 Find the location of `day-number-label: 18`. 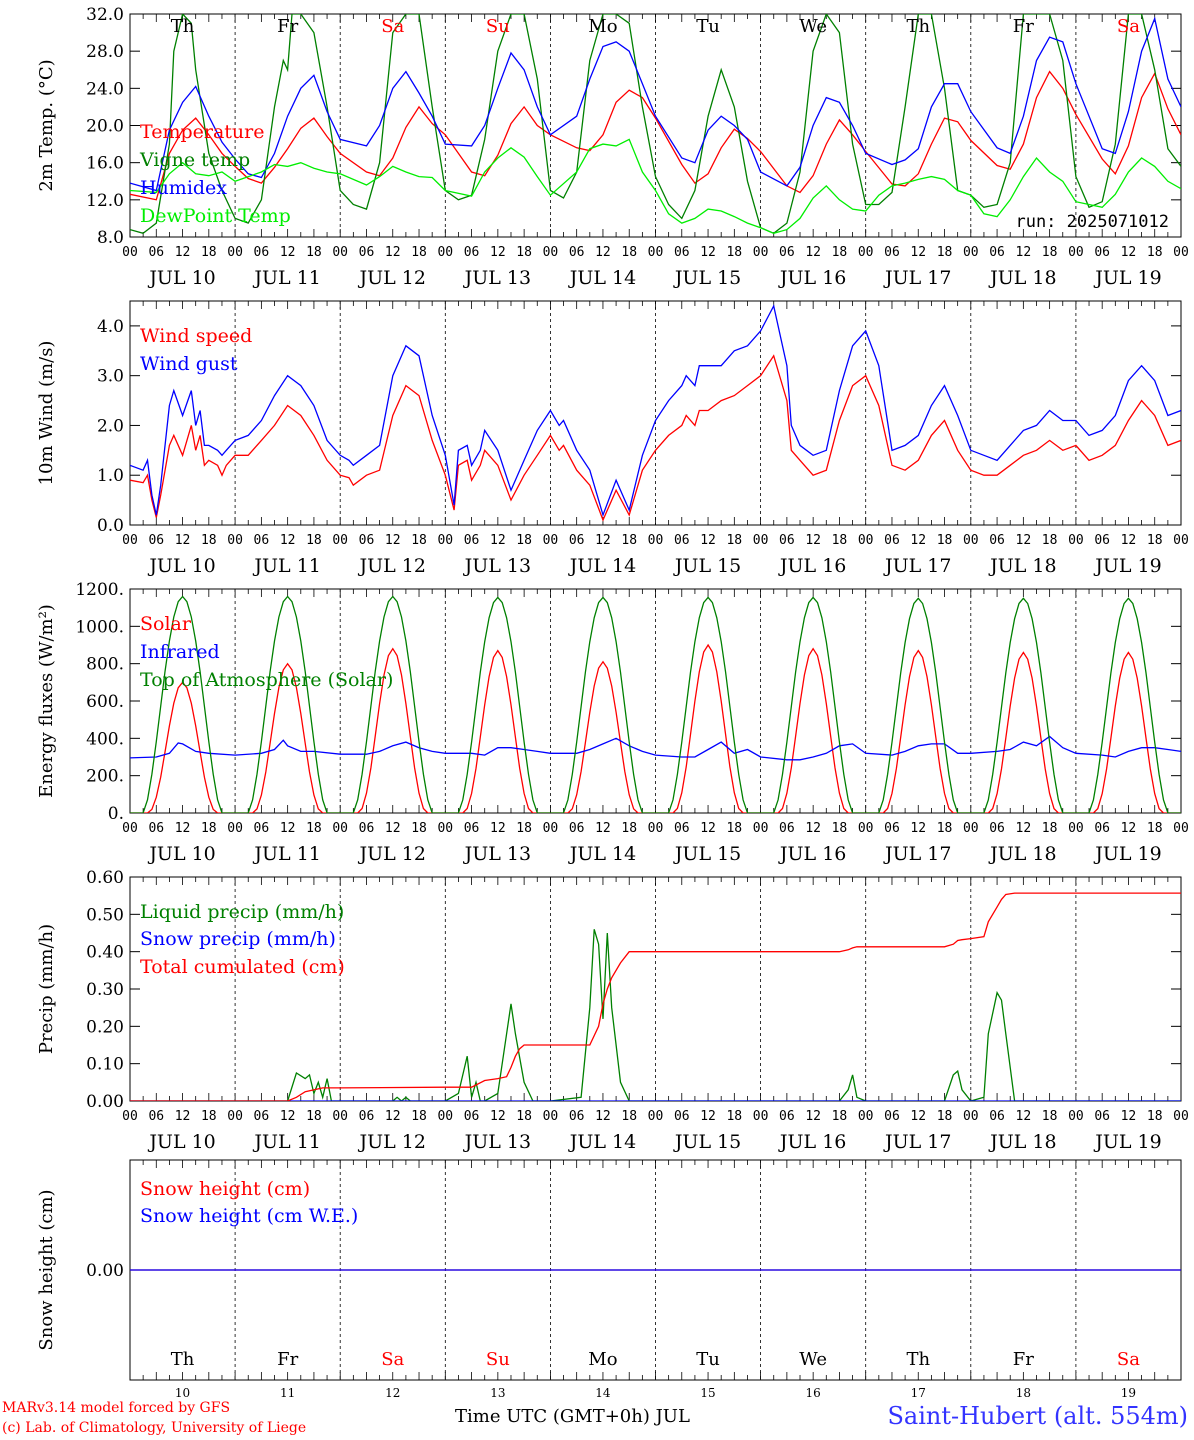

day-number-label: 18 is located at coordinates (1023, 1393).